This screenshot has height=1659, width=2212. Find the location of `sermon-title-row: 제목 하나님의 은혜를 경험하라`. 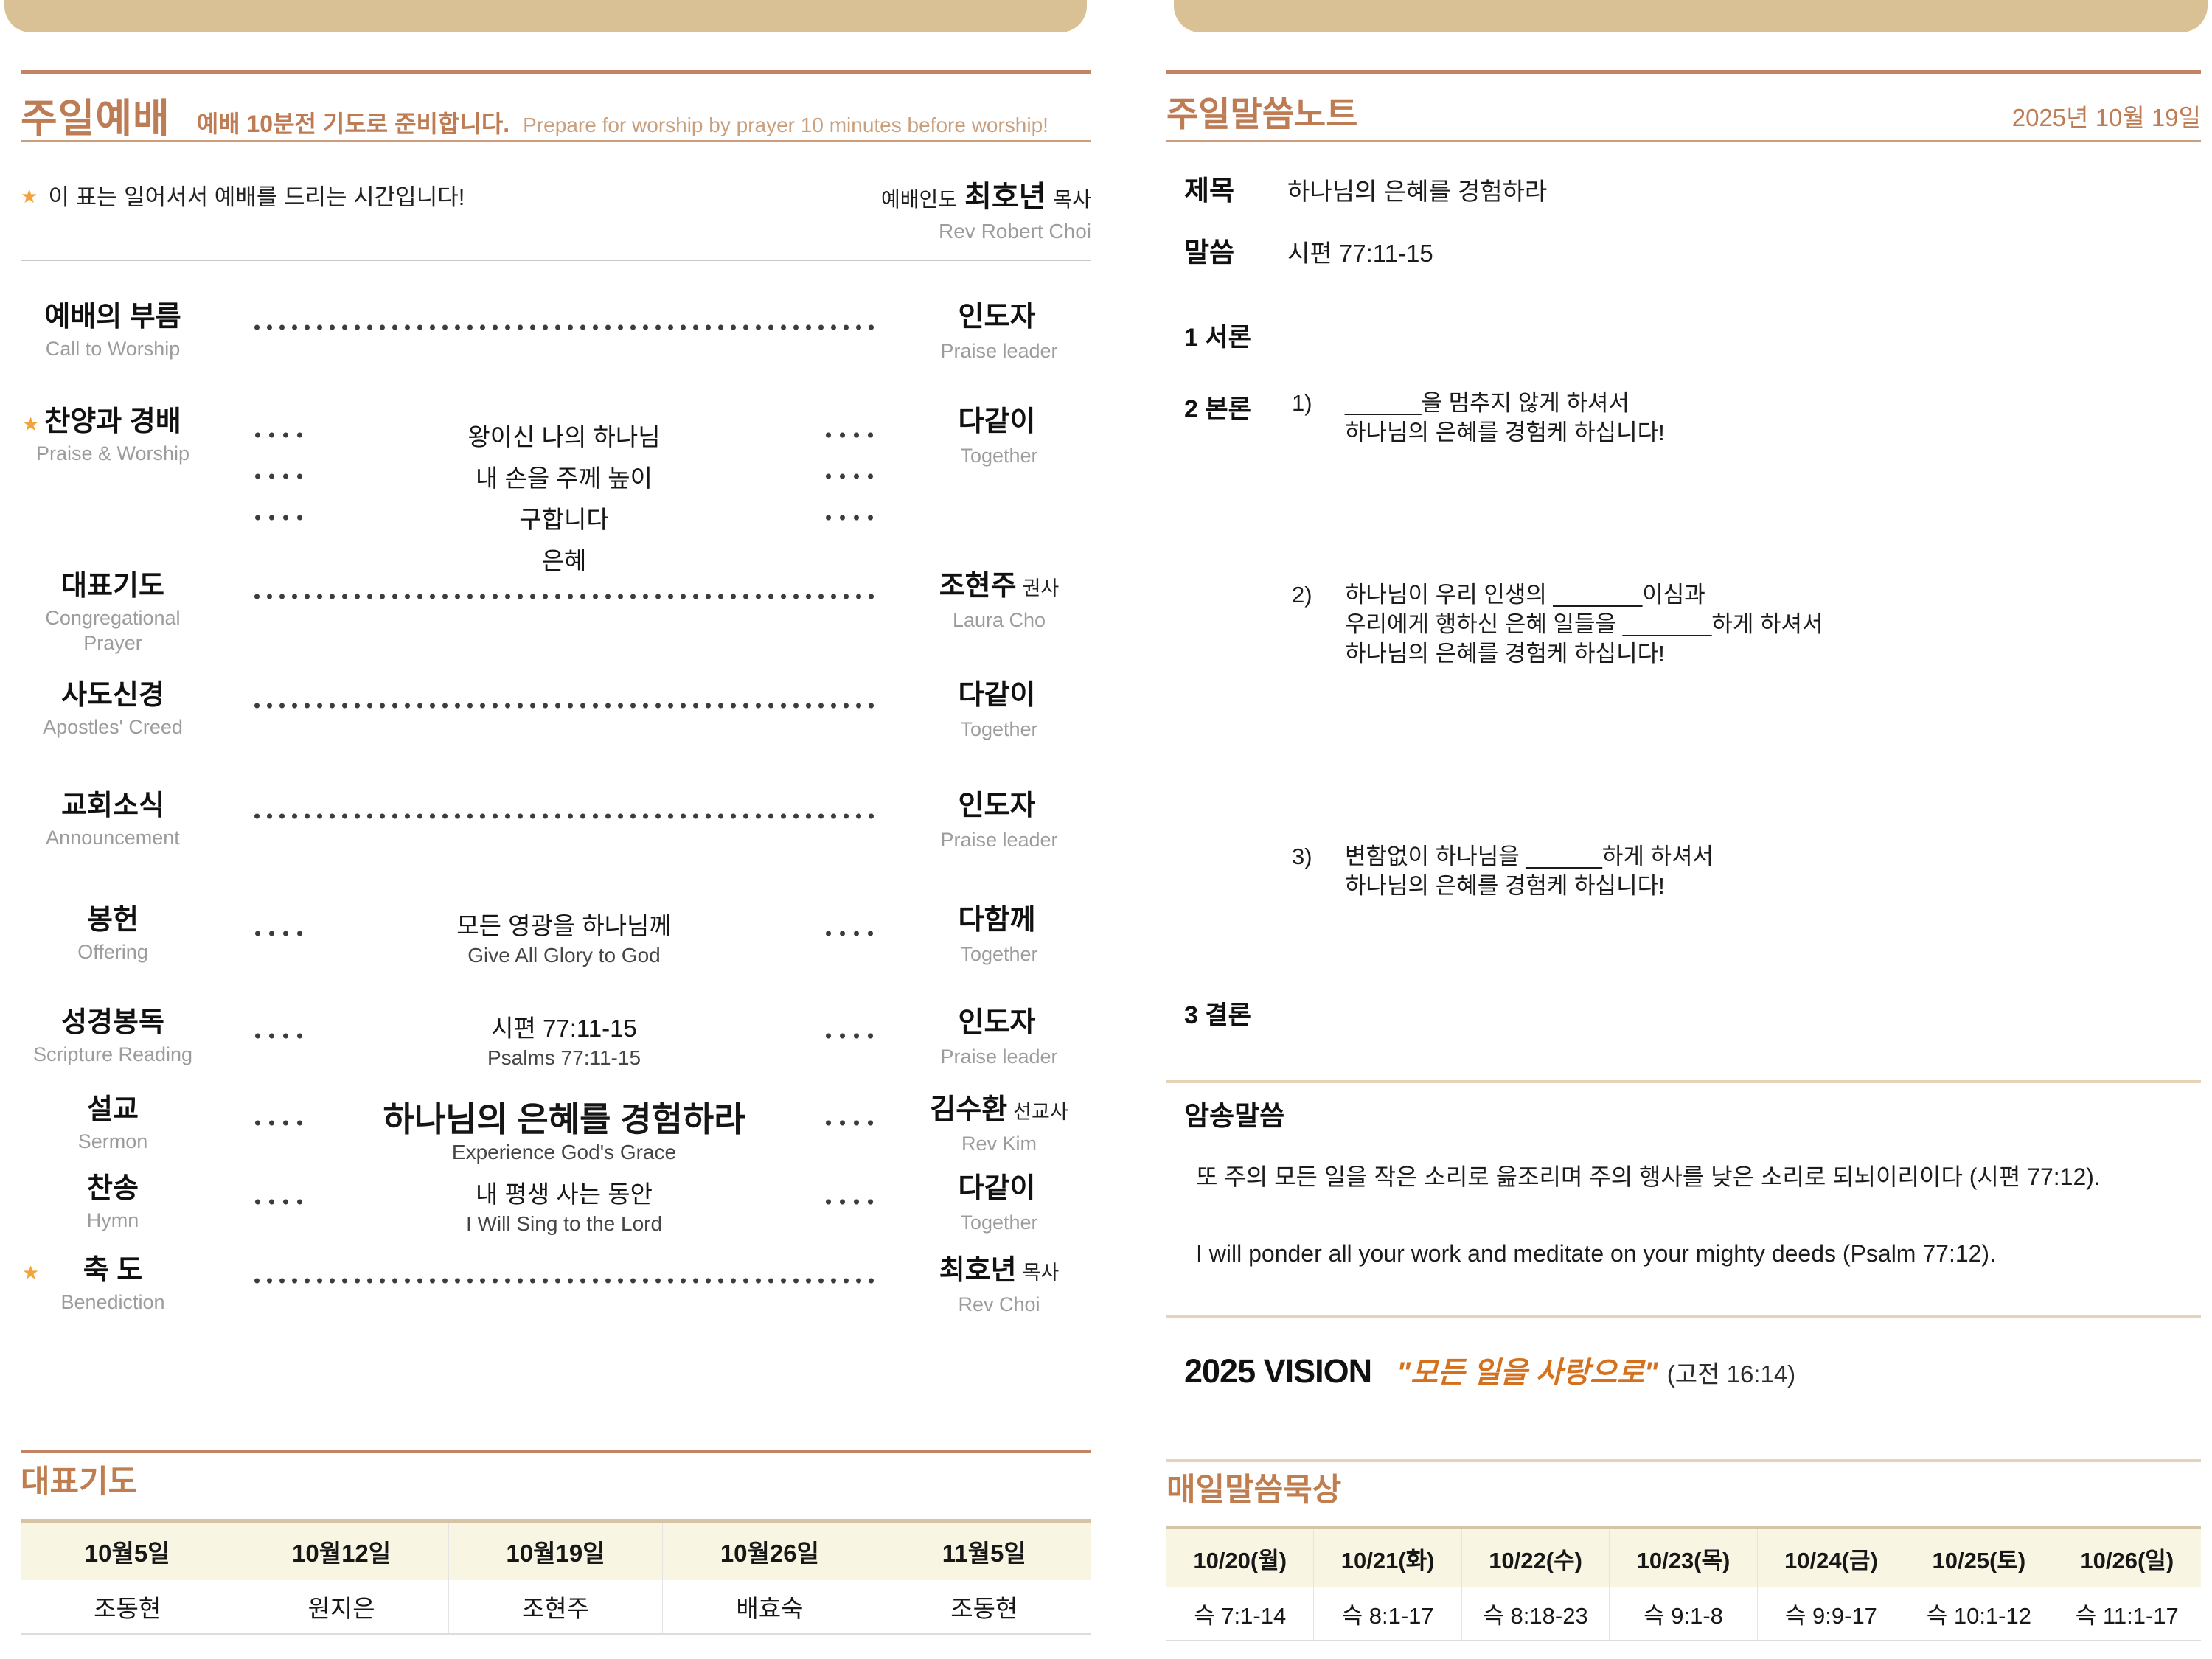

sermon-title-row: 제목 하나님의 은혜를 경험하라 is located at coordinates (1683, 188).